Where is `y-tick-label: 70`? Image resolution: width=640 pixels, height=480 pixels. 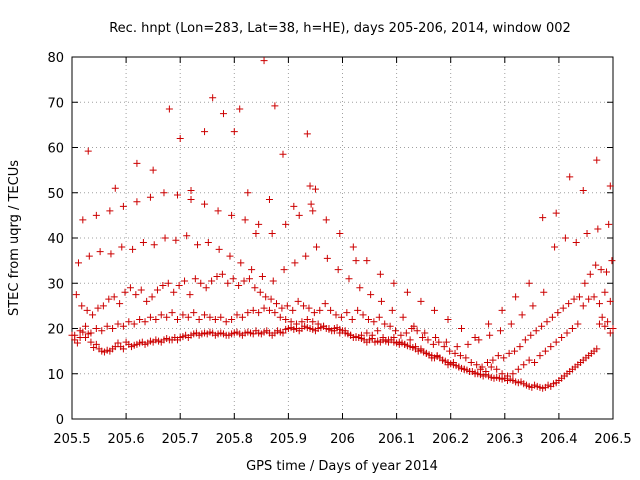 y-tick-label: 70 is located at coordinates (55, 103).